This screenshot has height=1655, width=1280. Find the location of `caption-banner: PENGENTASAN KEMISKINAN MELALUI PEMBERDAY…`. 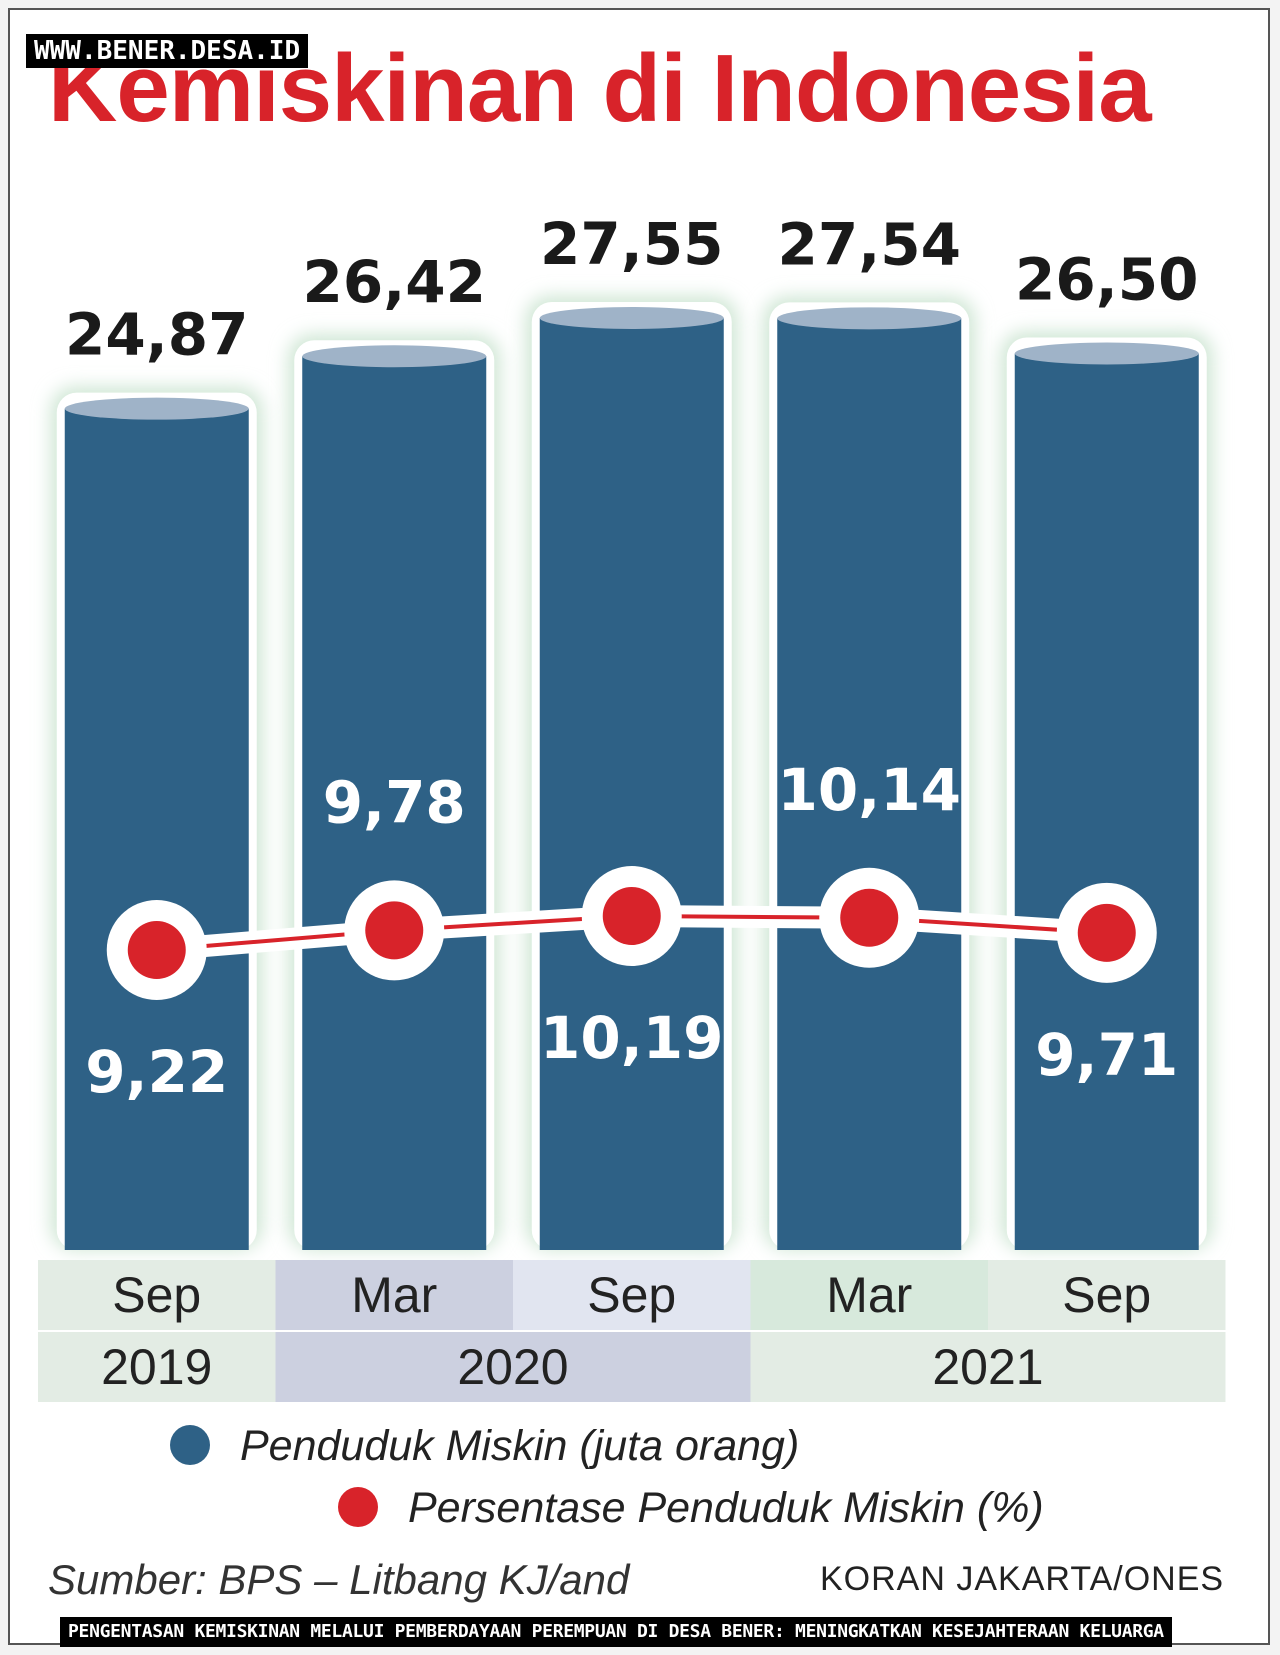

caption-banner: PENGENTASAN KEMISKINAN MELALUI PEMBERDAY… is located at coordinates (616, 1632).